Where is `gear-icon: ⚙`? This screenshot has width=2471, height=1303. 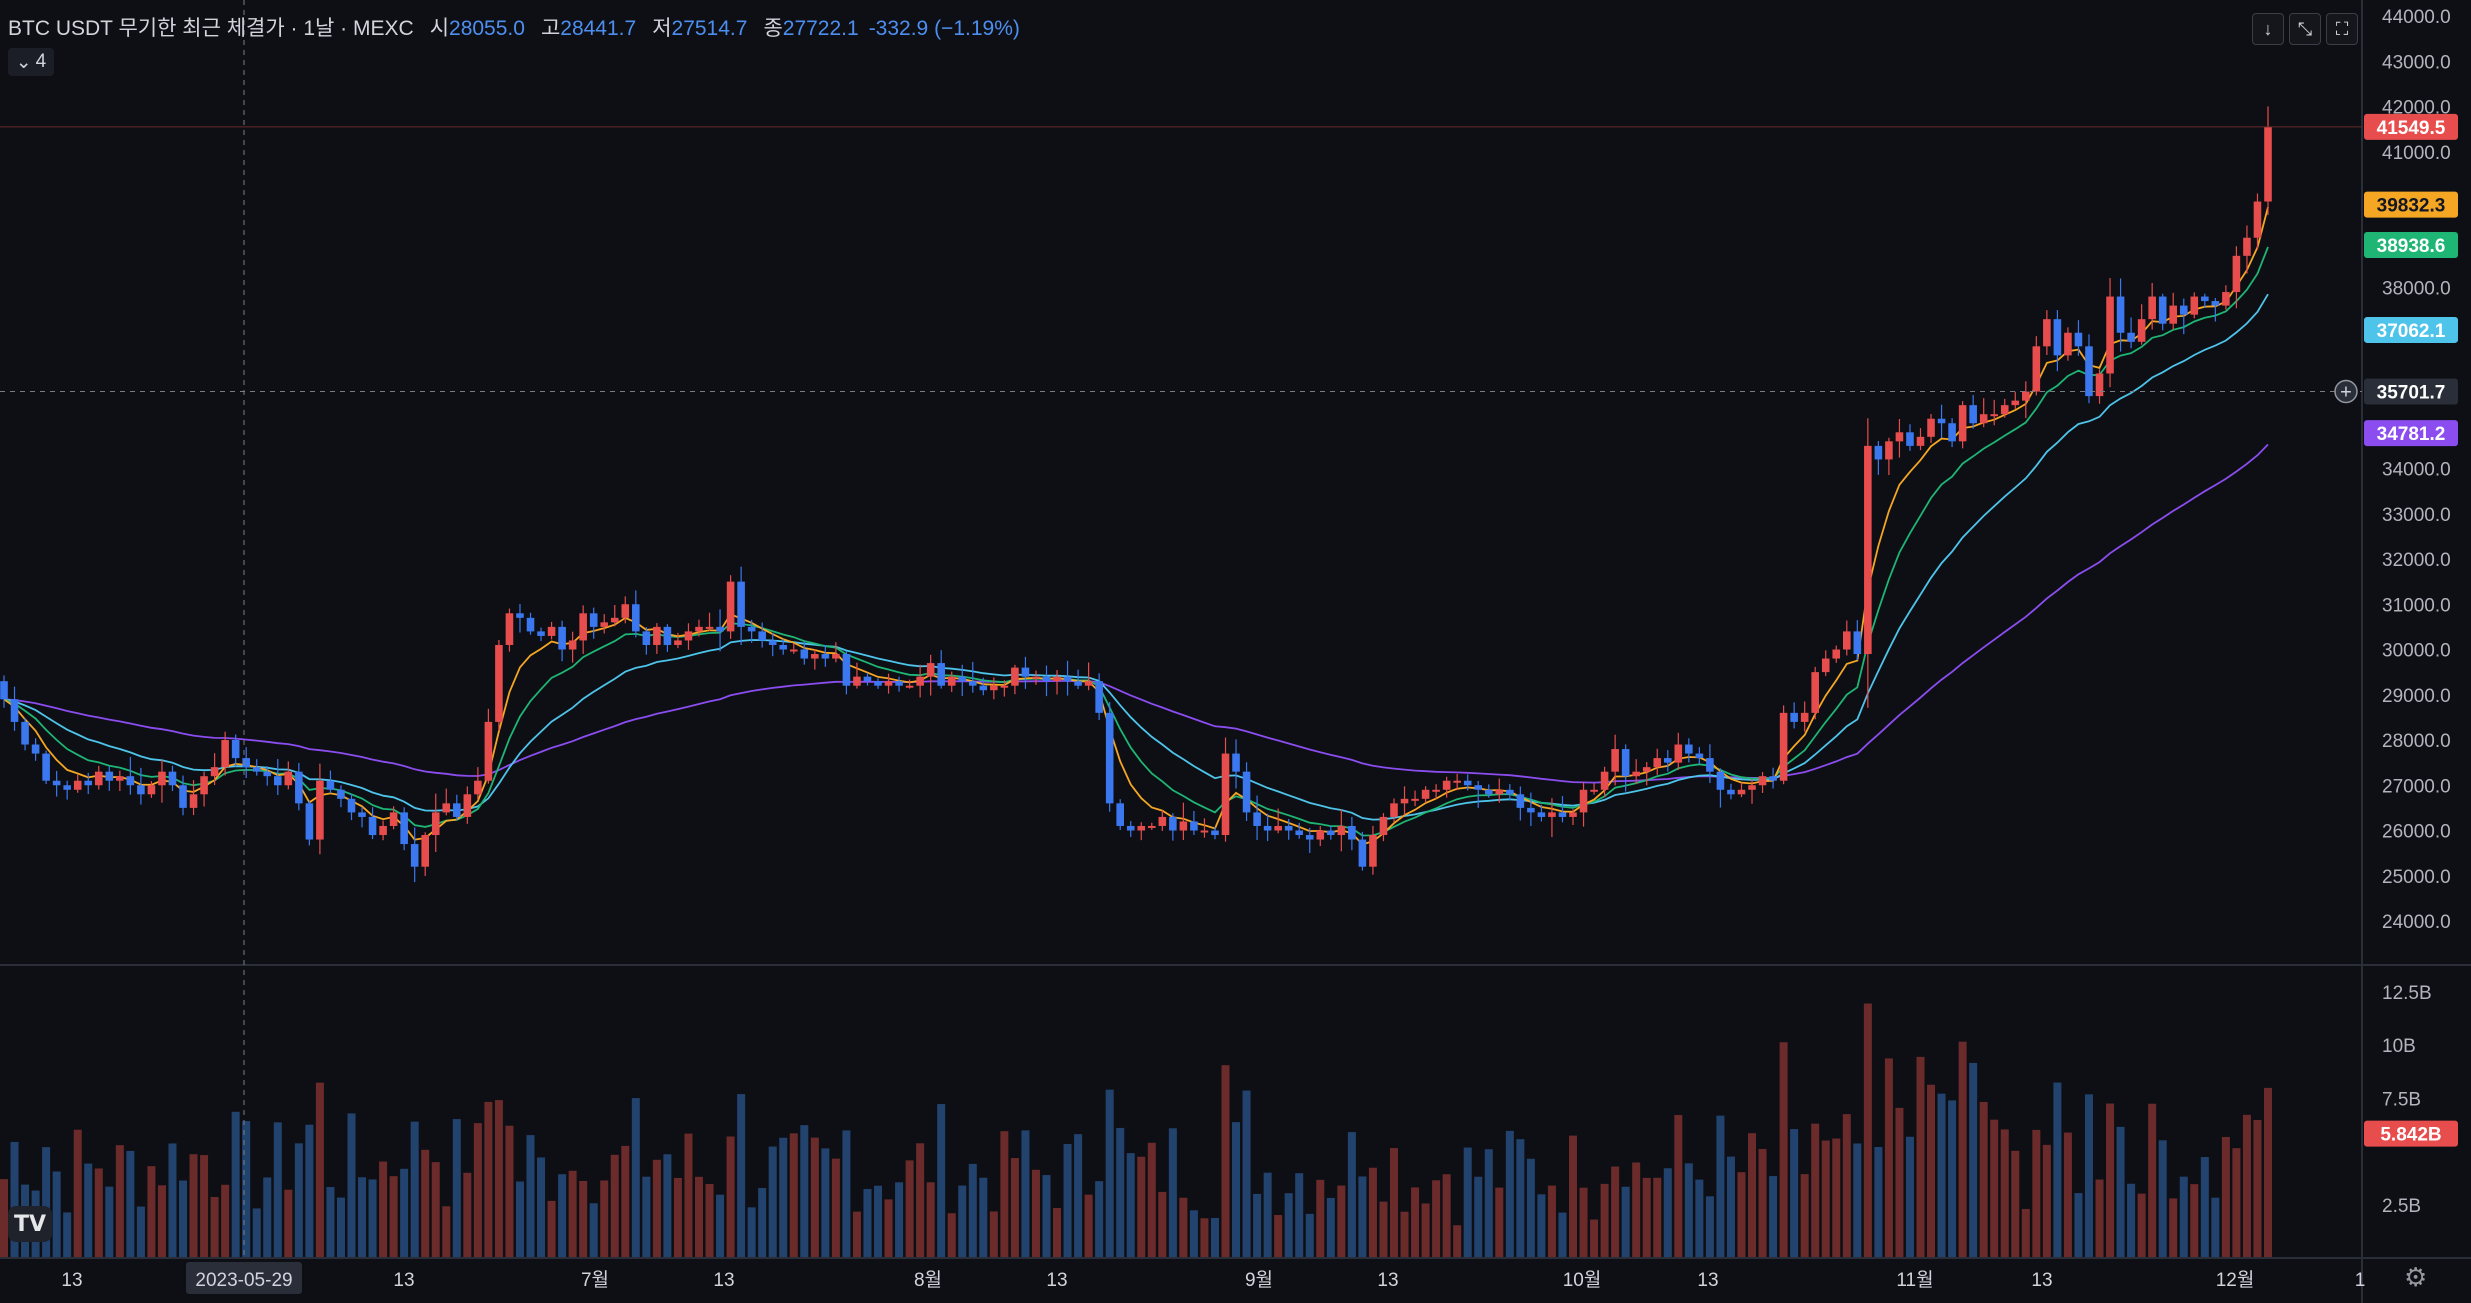
gear-icon: ⚙ is located at coordinates (2416, 1277).